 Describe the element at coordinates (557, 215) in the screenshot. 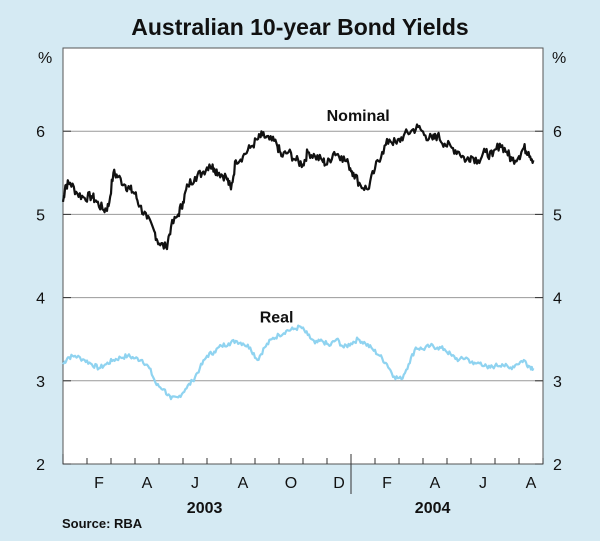

I see `y-tick-label-right: 5` at that location.